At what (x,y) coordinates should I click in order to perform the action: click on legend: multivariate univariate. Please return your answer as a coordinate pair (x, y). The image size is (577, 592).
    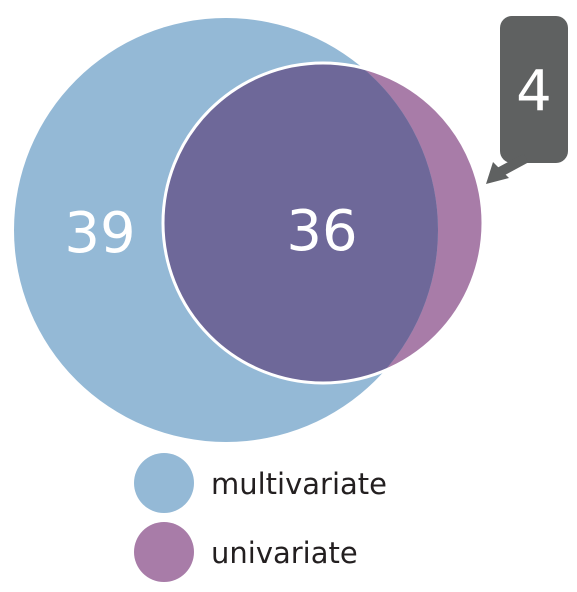
    Looking at the image, I should click on (260, 517).